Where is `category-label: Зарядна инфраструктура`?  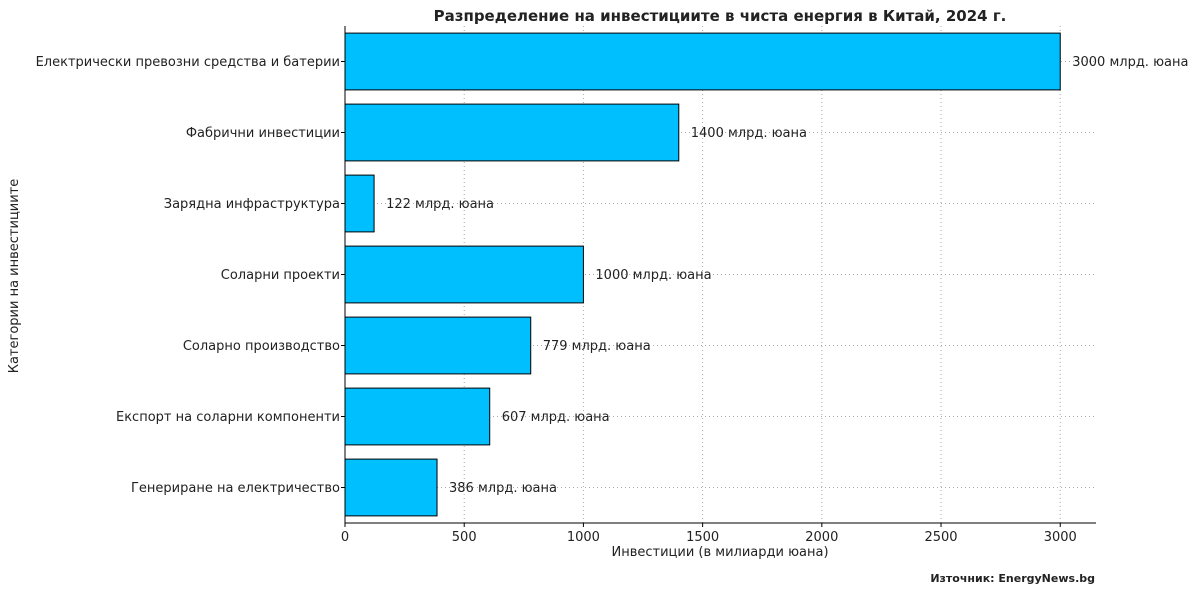 category-label: Зарядна инфраструктура is located at coordinates (252, 204).